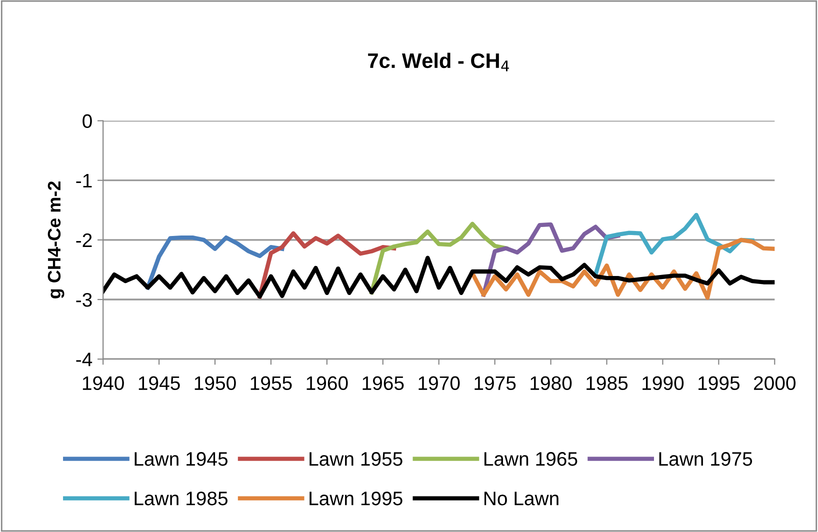 The image size is (818, 532). I want to click on x-tick-label: 1980, so click(551, 383).